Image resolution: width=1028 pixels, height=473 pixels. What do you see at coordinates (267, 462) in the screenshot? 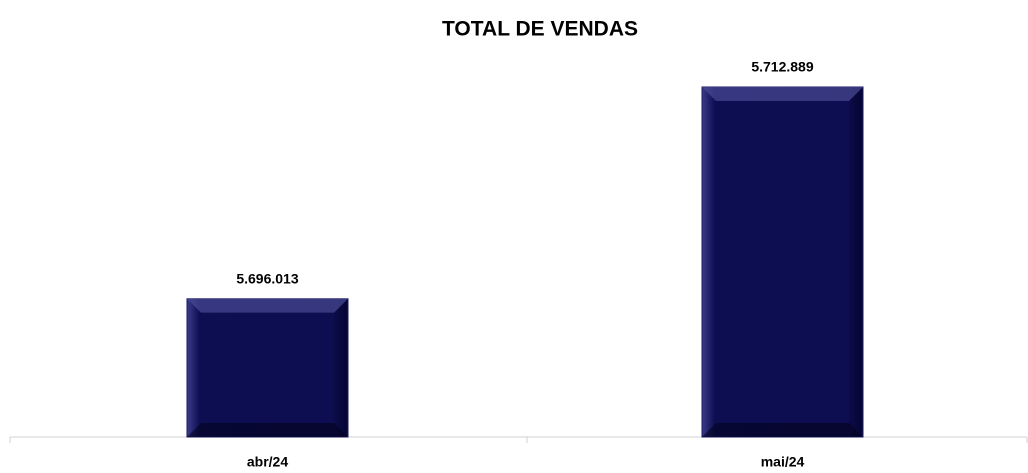
I see `x-tick-label: abr/24` at bounding box center [267, 462].